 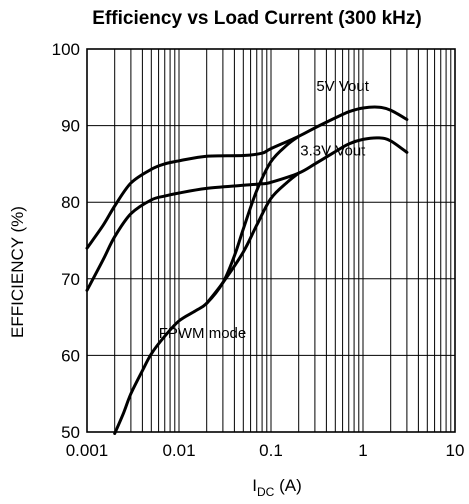 I want to click on annotation-label: 3.3V Vout, so click(x=333, y=150).